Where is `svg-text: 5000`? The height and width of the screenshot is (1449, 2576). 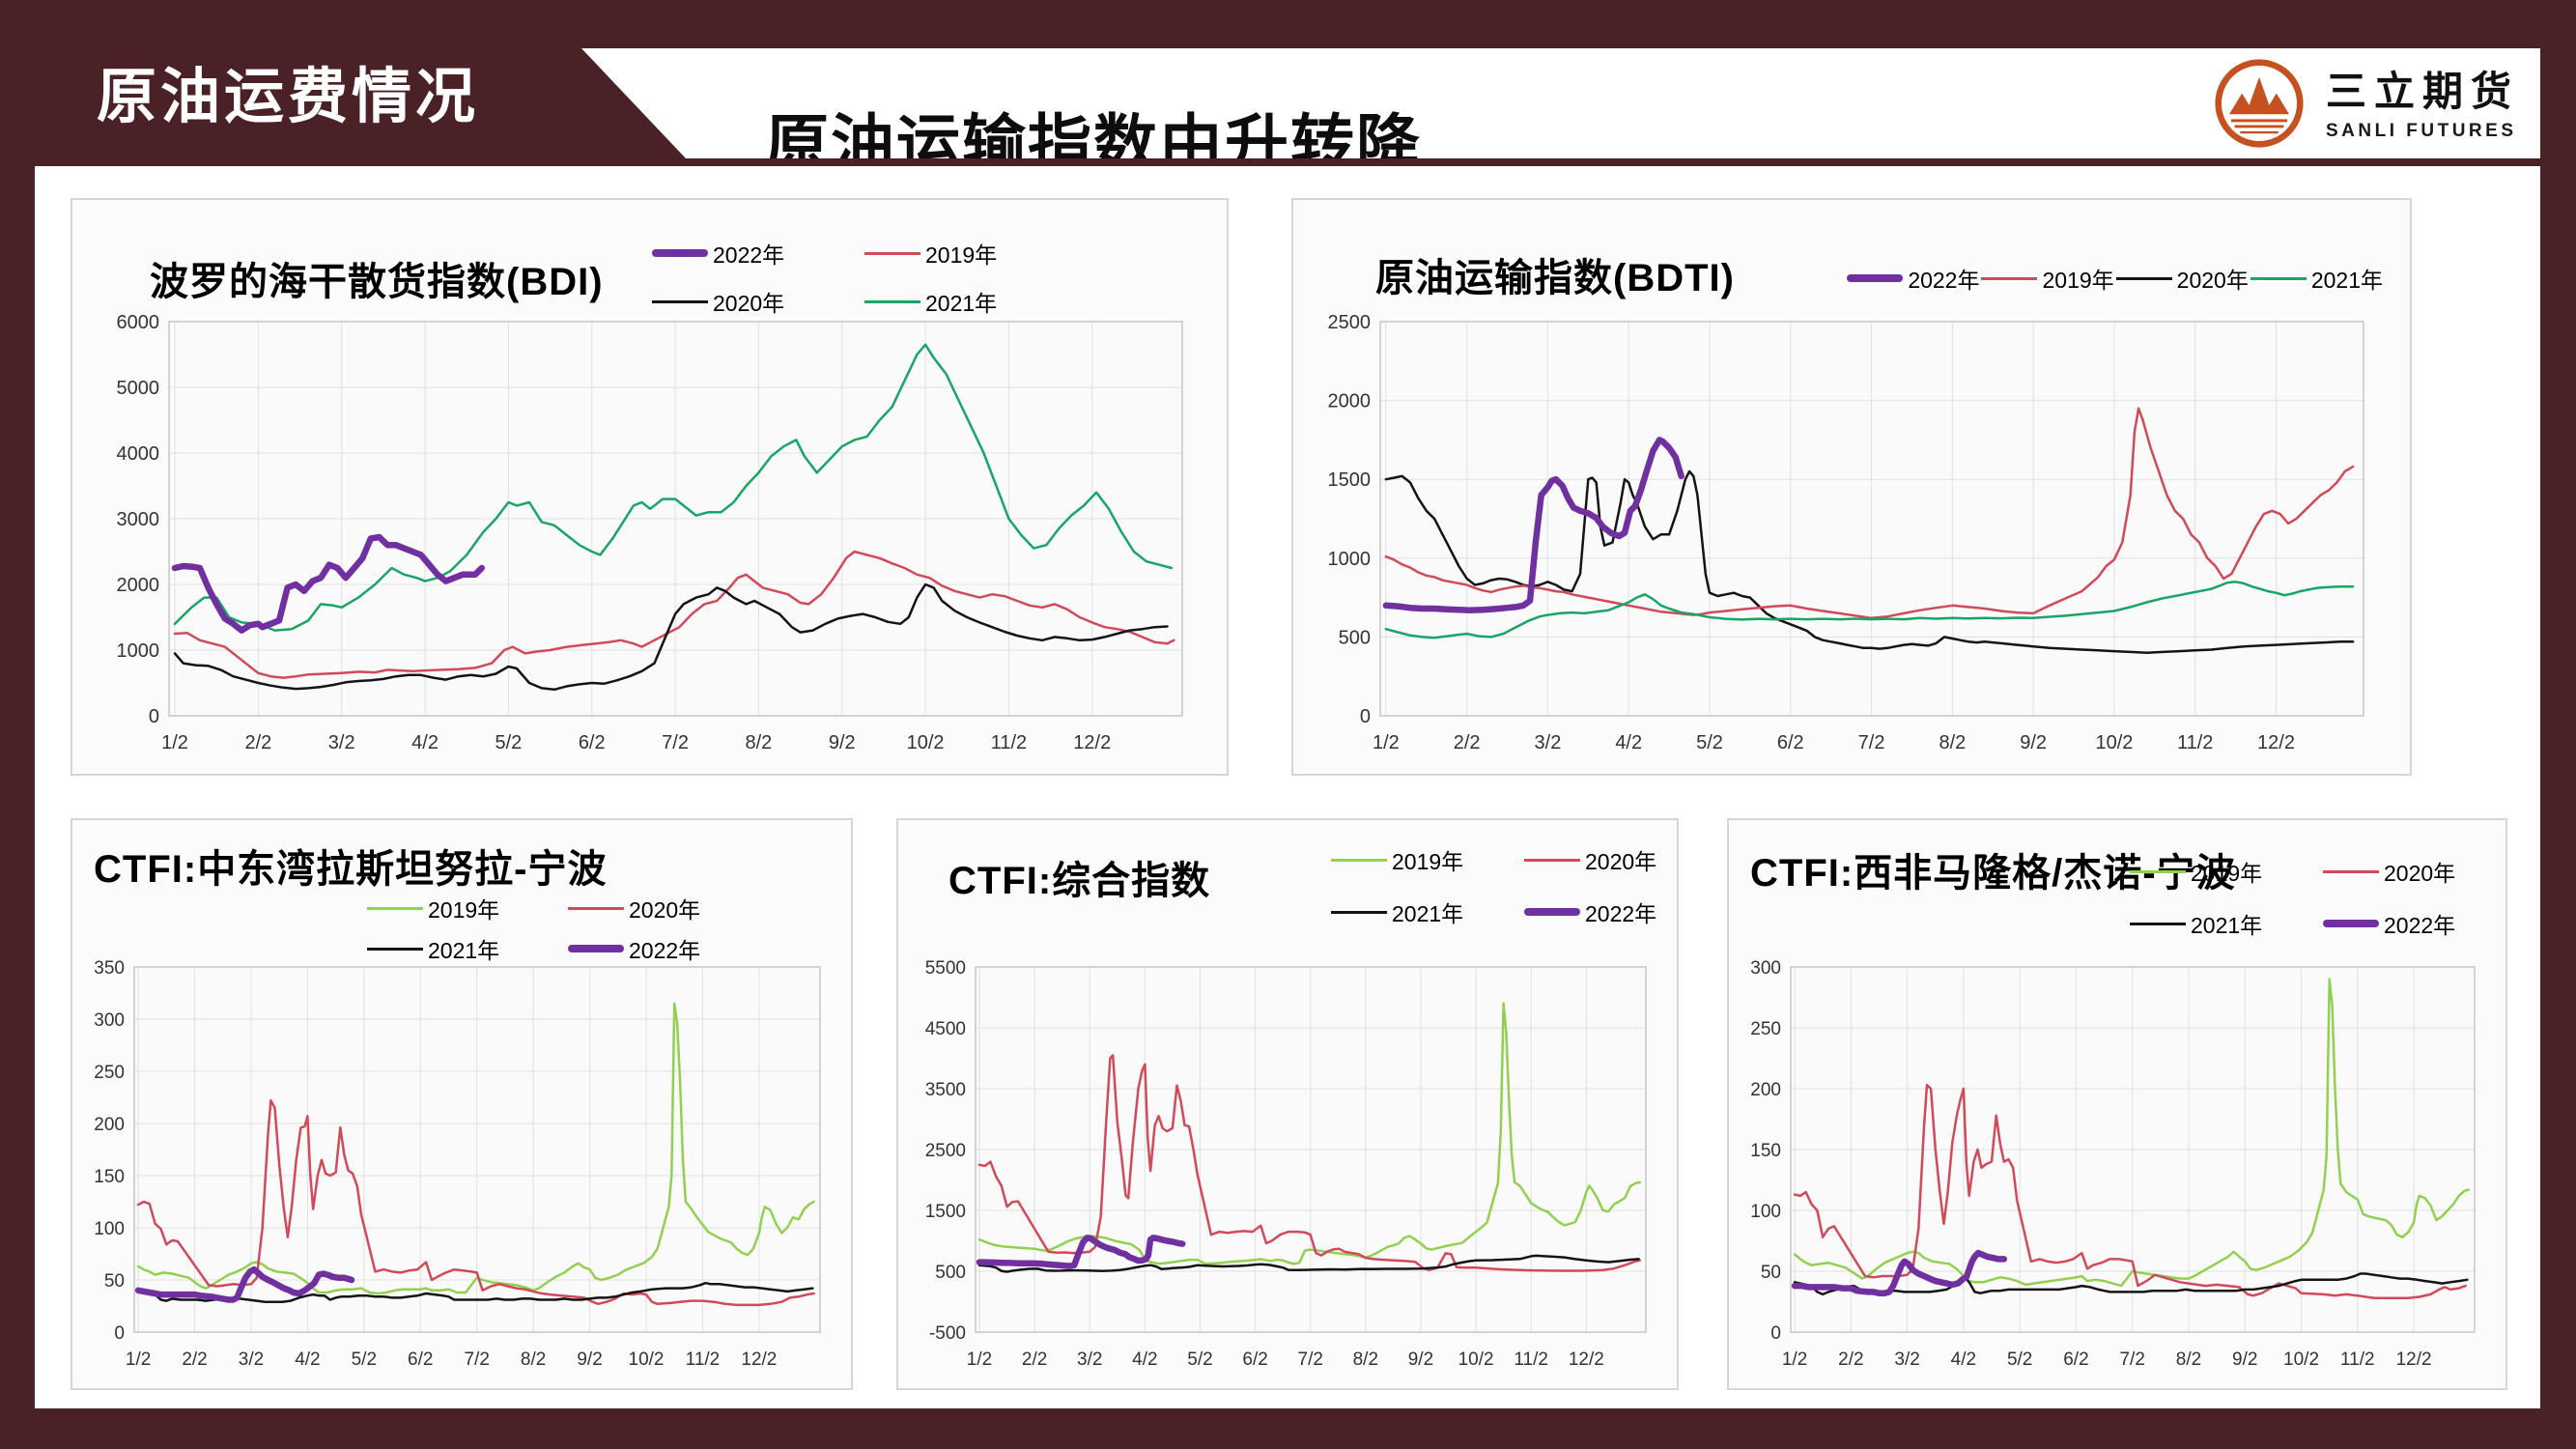
svg-text: 5000 is located at coordinates (138, 388).